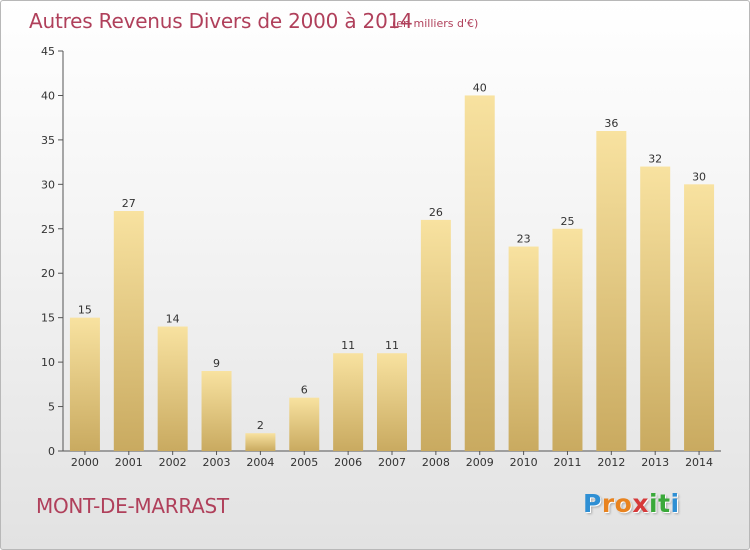 The height and width of the screenshot is (550, 750). I want to click on x-tick-label: 2003, so click(217, 462).